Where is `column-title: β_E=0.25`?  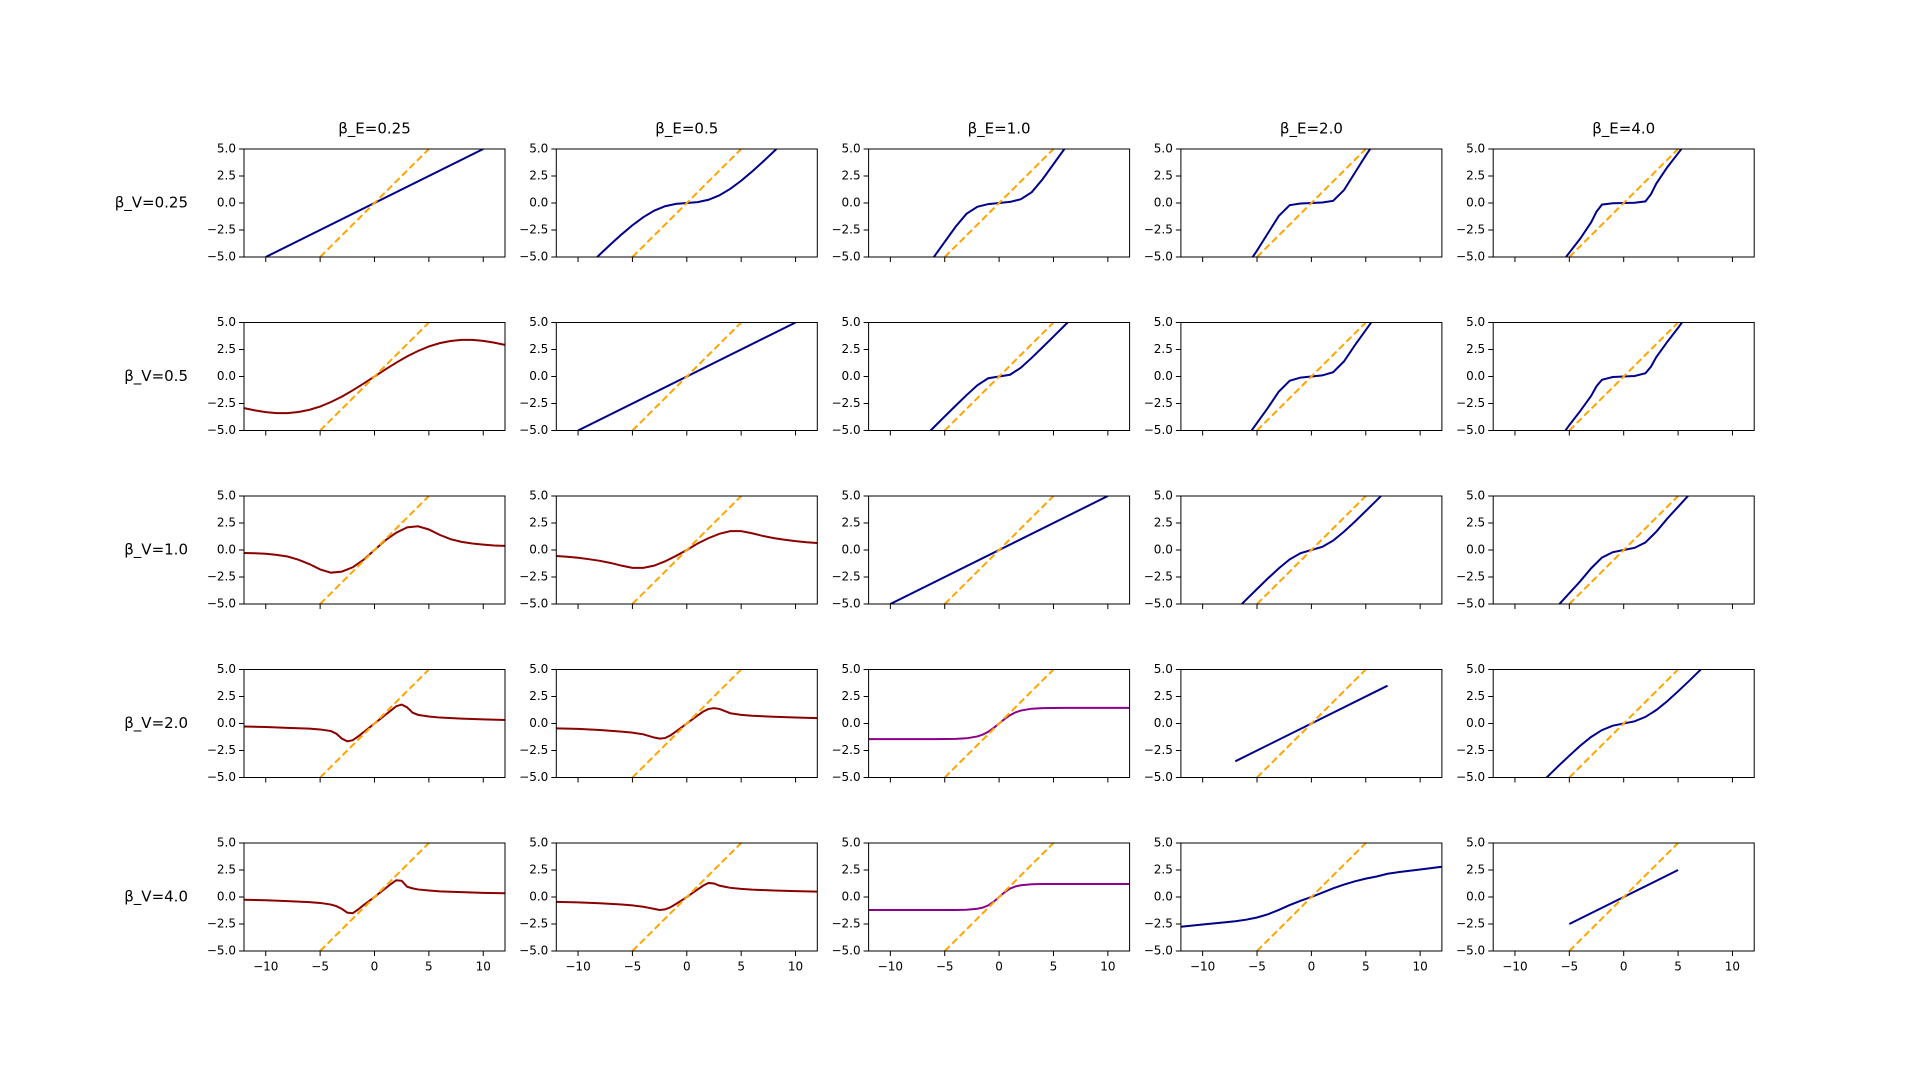 column-title: β_E=0.25 is located at coordinates (374, 129).